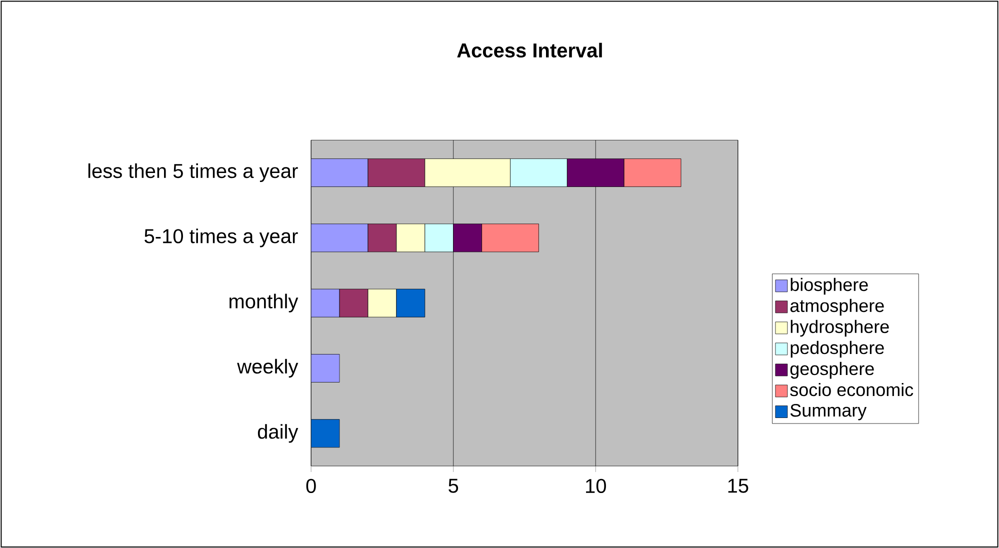  What do you see at coordinates (221, 238) in the screenshot?
I see `y-tick-label: 5-10 times a year` at bounding box center [221, 238].